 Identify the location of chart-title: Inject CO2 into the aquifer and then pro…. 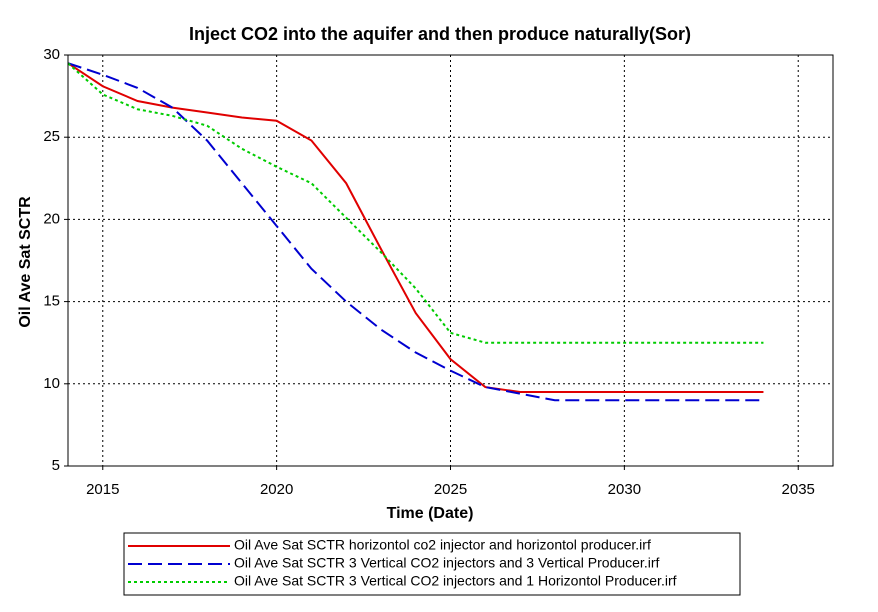
(440, 34).